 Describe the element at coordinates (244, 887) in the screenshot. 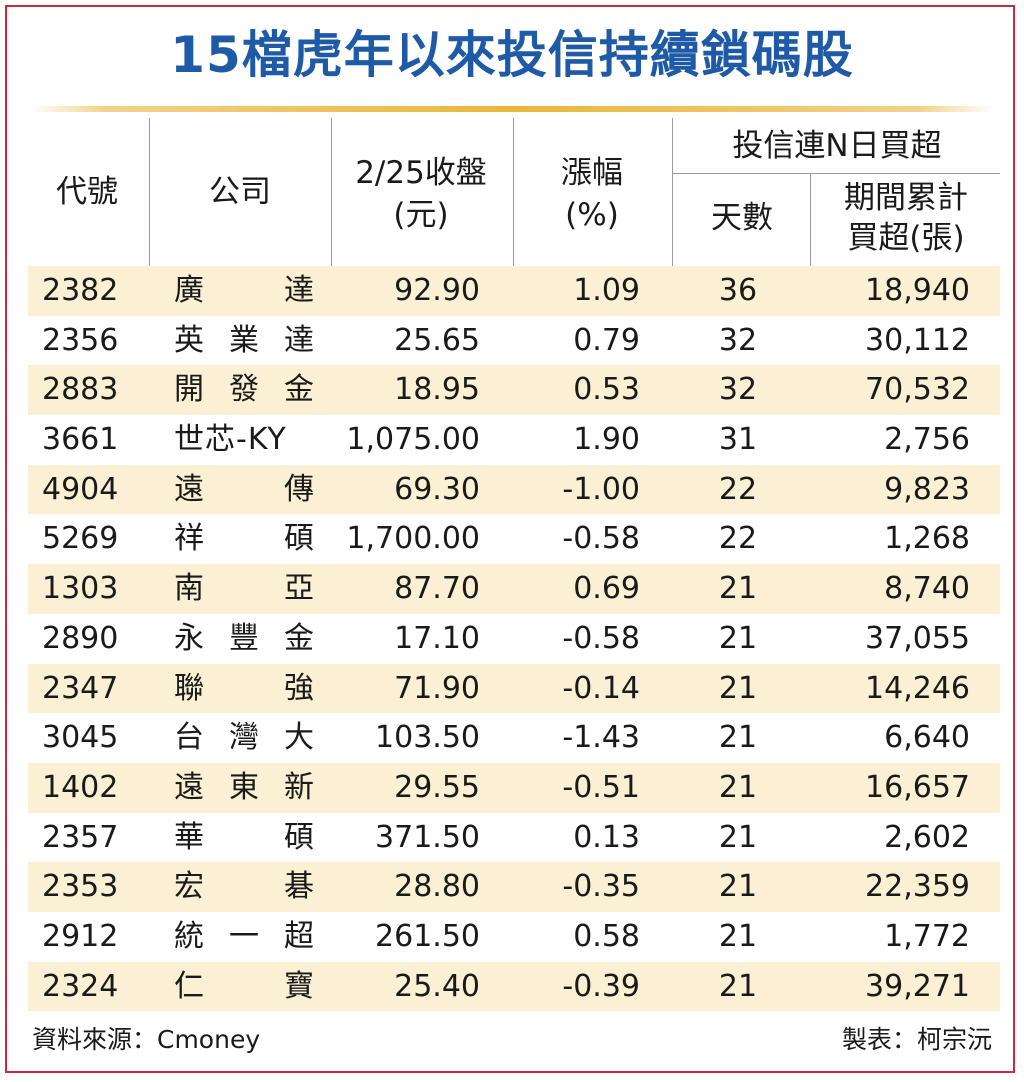

I see `cell-company: 宏 碁` at that location.